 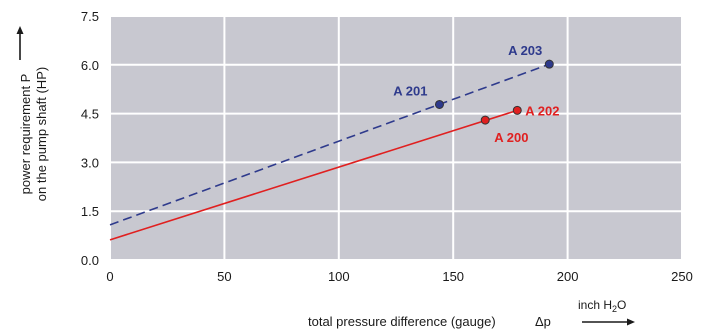 I want to click on y-tick-label: 6.0, so click(x=90, y=65).